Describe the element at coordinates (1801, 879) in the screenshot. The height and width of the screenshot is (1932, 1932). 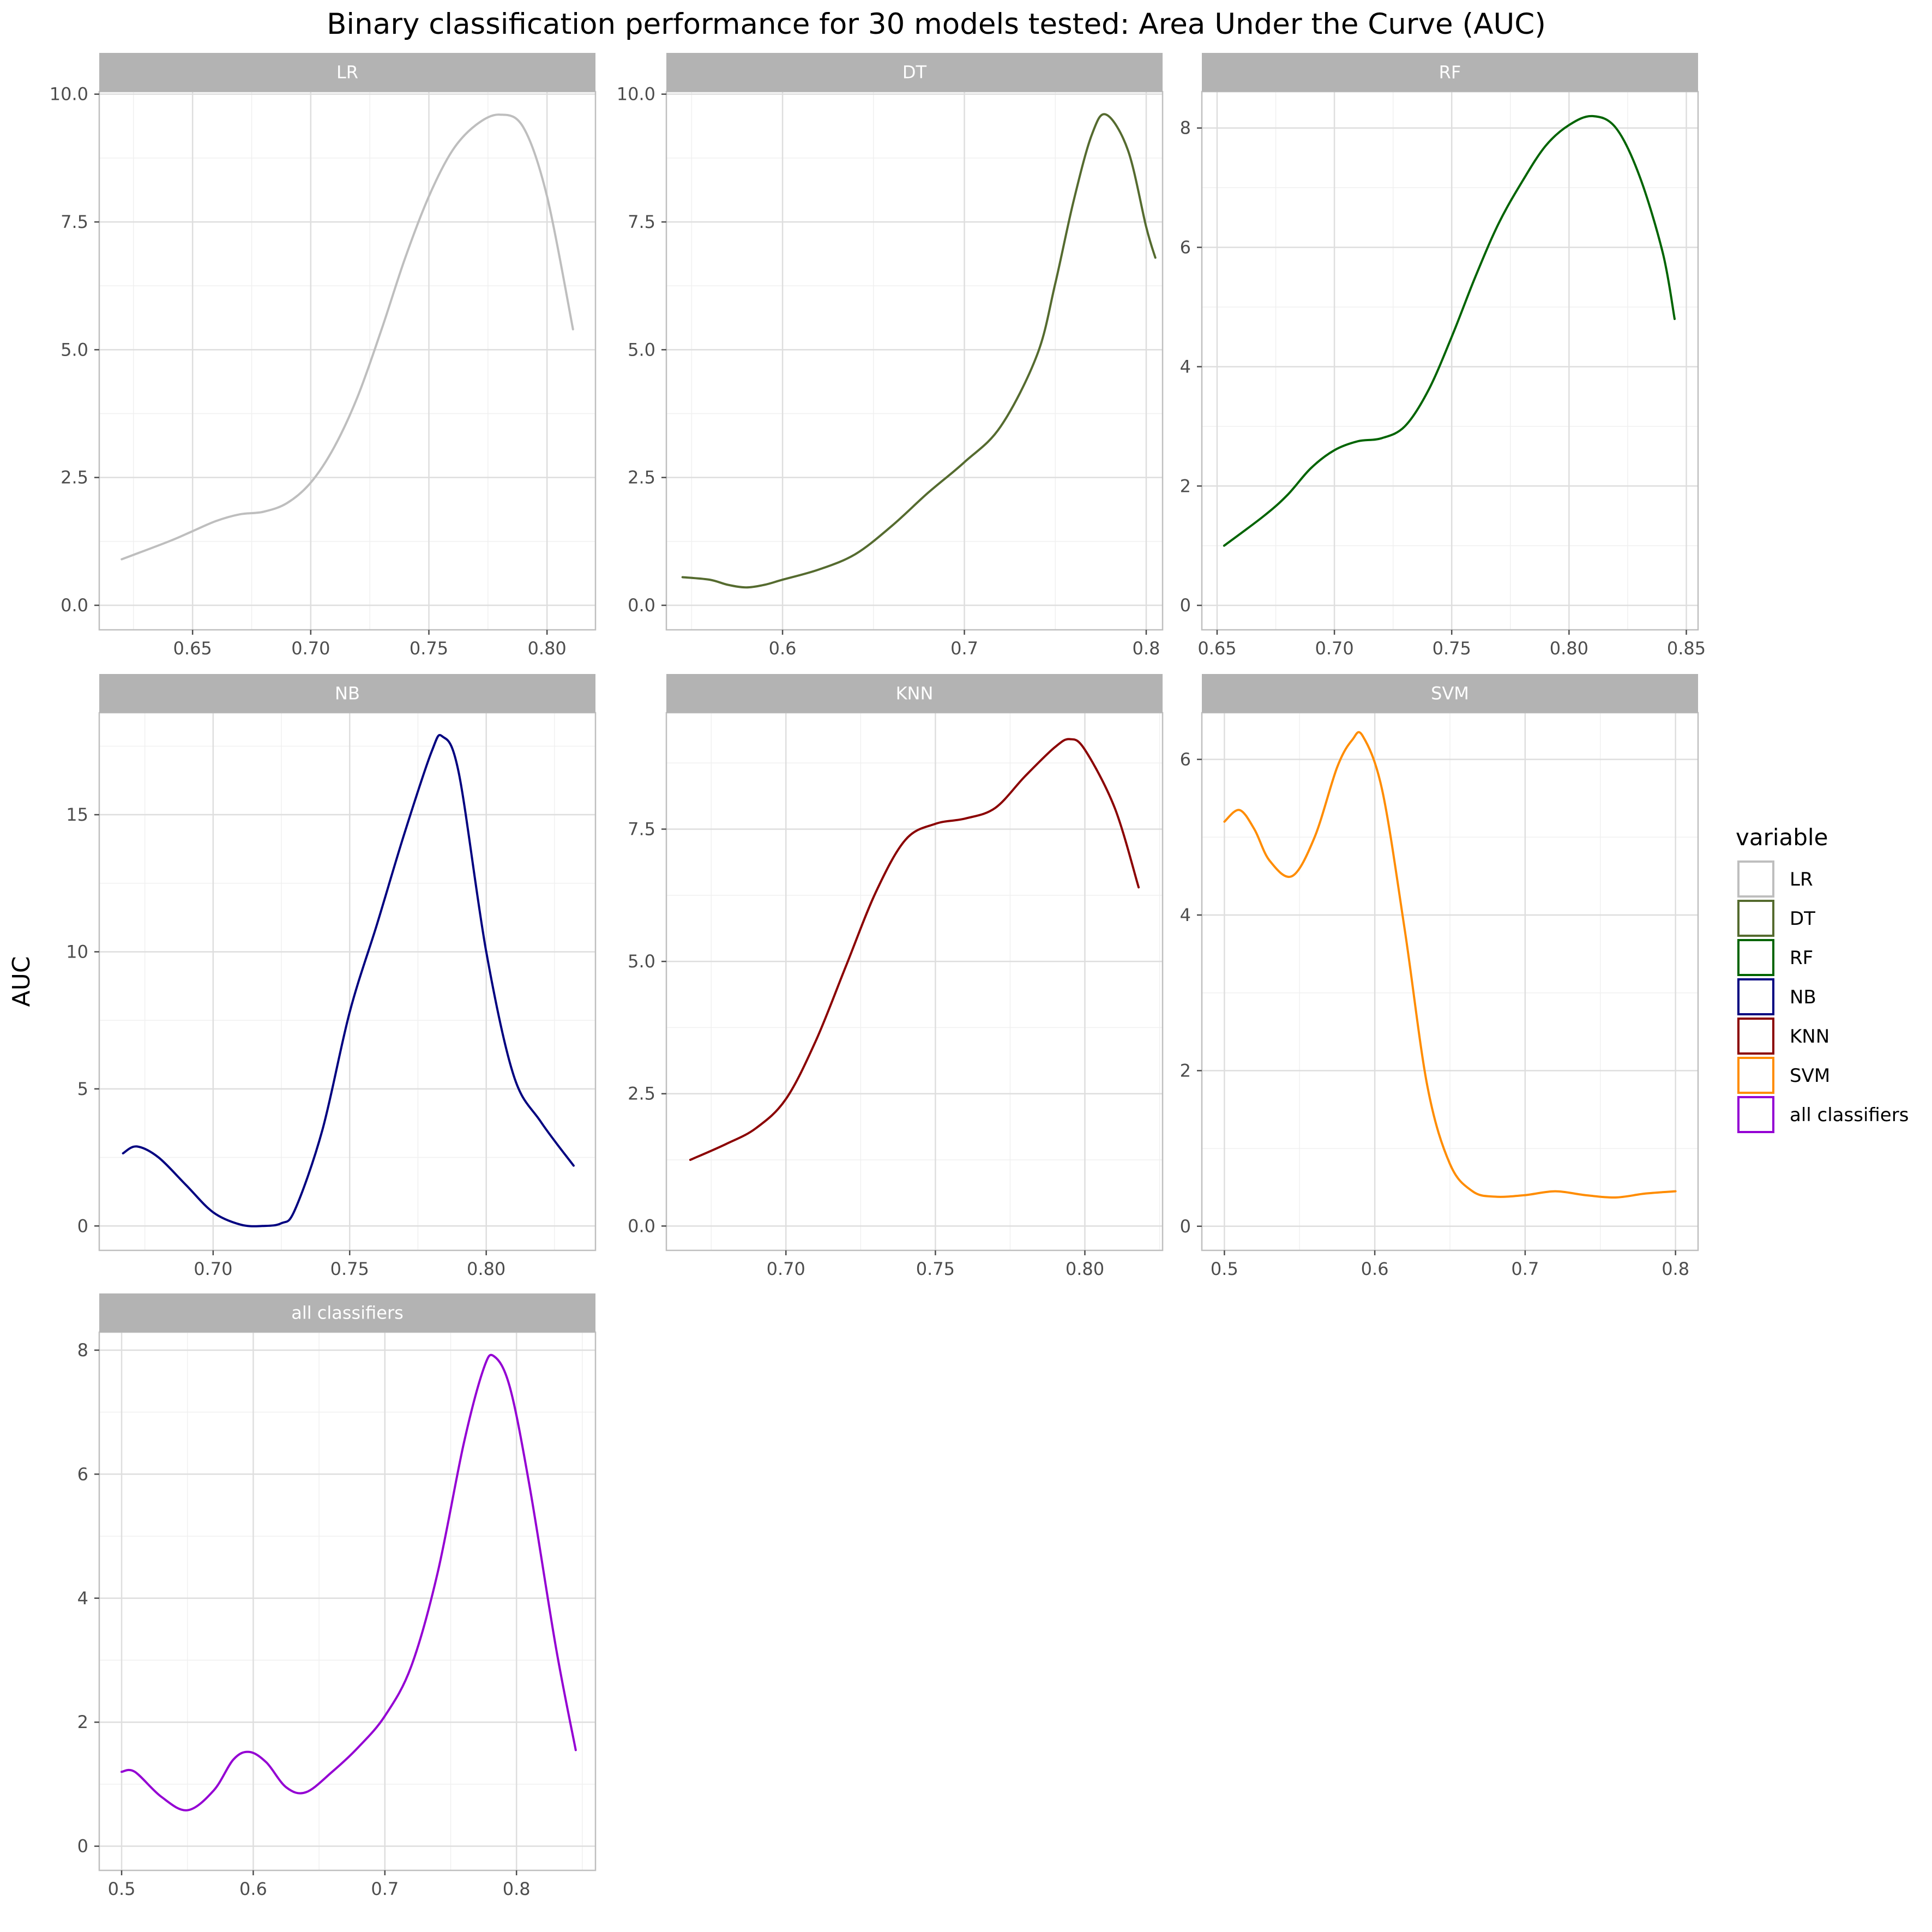
I see `legend-label: LR` at that location.